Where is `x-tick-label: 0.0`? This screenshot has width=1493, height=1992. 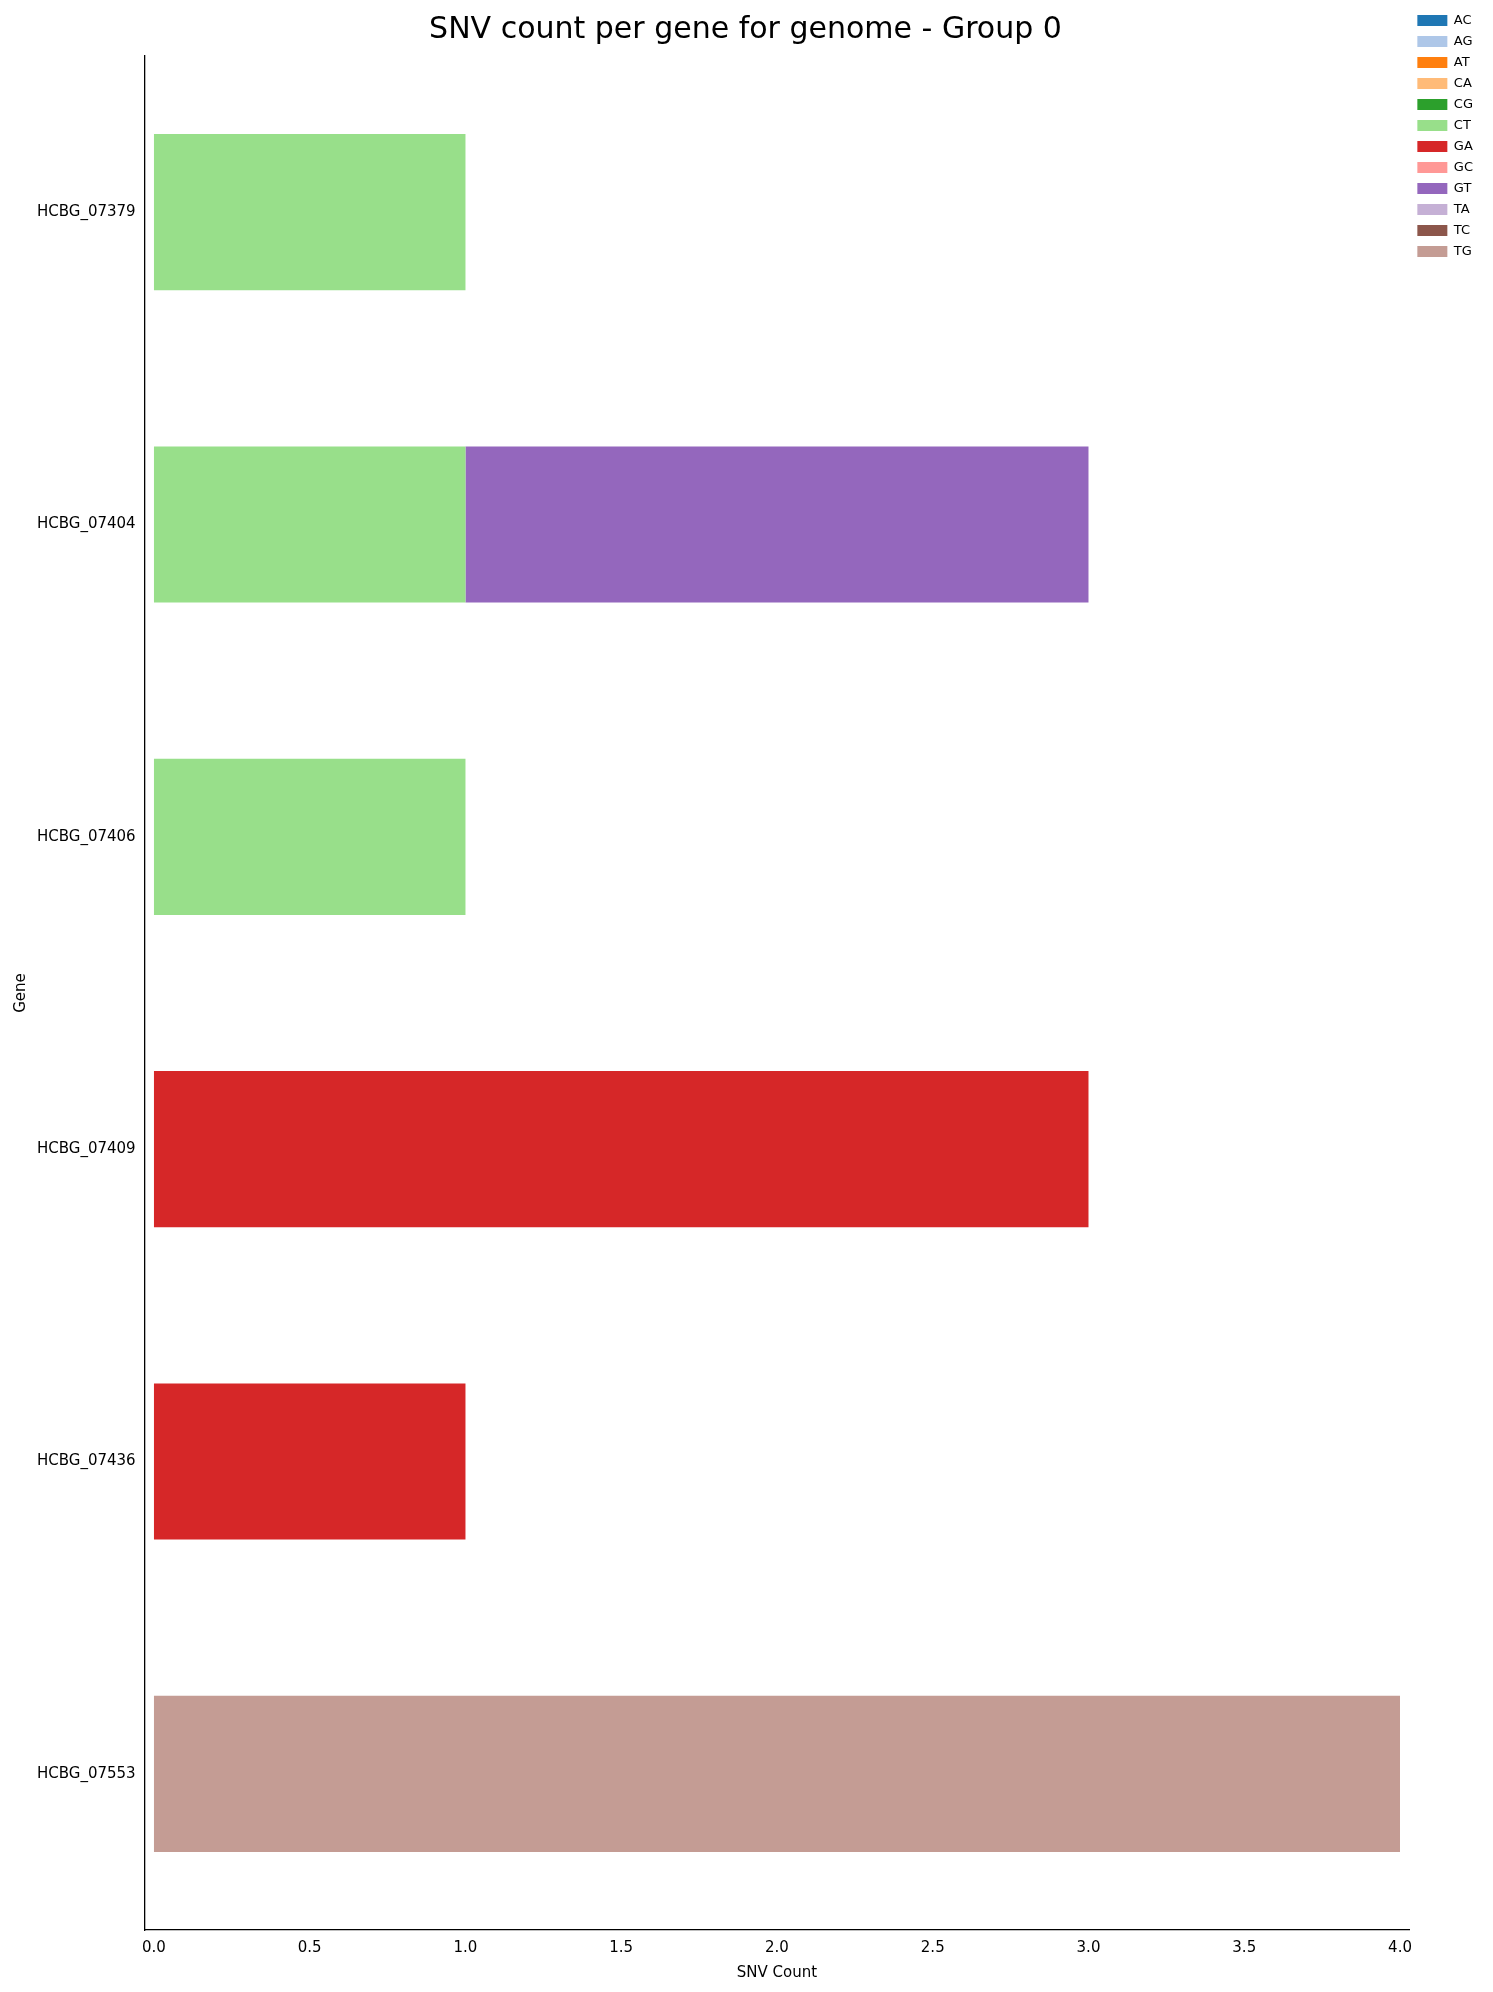 x-tick-label: 0.0 is located at coordinates (154, 1946).